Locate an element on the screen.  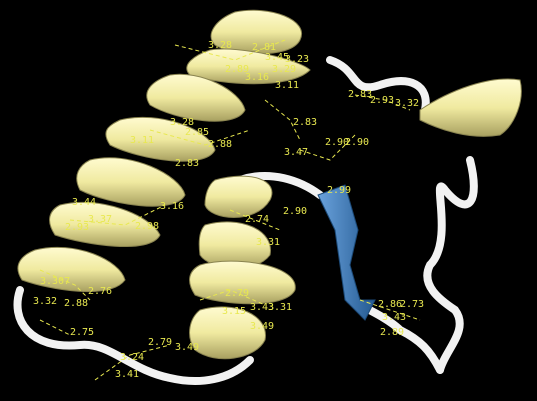
distance-label: 2.98 is located at coordinates (147, 226).